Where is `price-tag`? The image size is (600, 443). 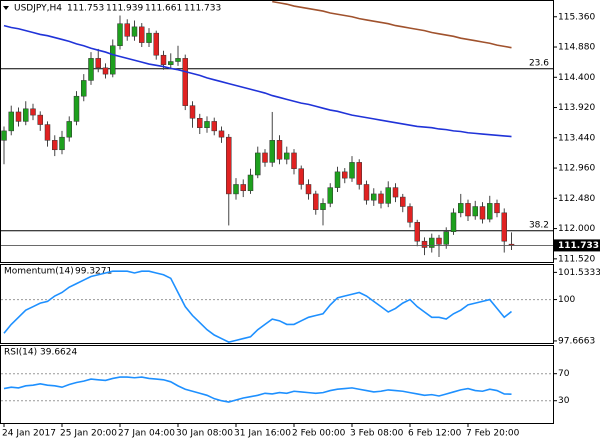
price-tag is located at coordinates (576, 245).